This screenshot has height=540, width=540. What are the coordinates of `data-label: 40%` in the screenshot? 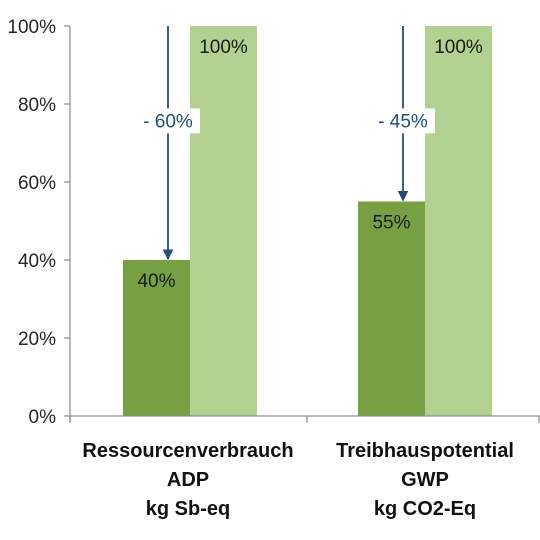 It's located at (156, 281).